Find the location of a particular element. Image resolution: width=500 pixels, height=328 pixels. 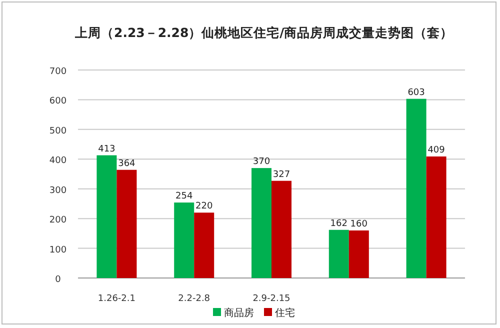

y-tick-label: 700 is located at coordinates (58, 72).